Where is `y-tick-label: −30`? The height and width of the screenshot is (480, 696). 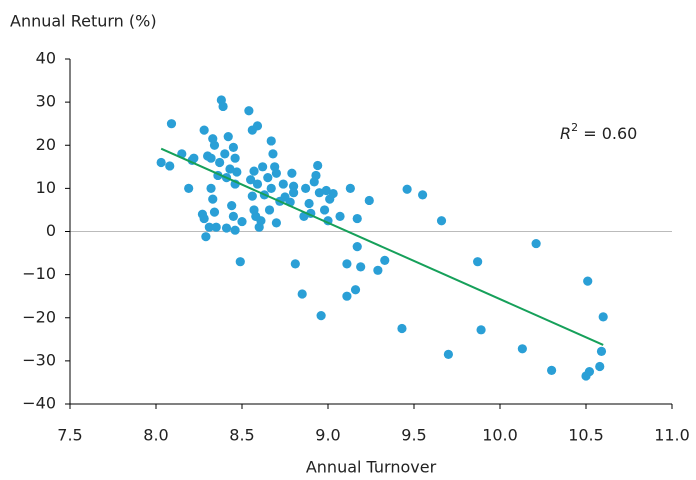
y-tick-label: −30 is located at coordinates (39, 359).